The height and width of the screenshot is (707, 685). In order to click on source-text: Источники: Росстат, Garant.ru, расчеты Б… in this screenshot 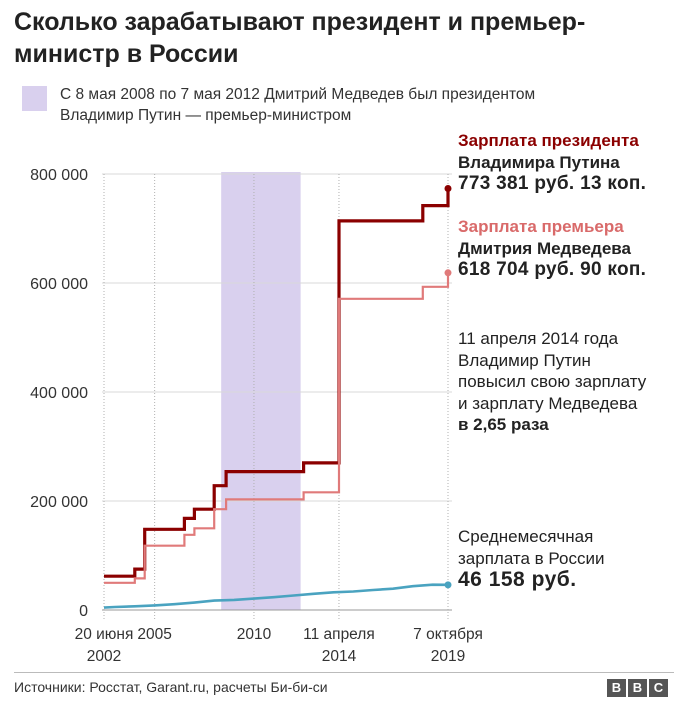, I will do `click(171, 687)`.